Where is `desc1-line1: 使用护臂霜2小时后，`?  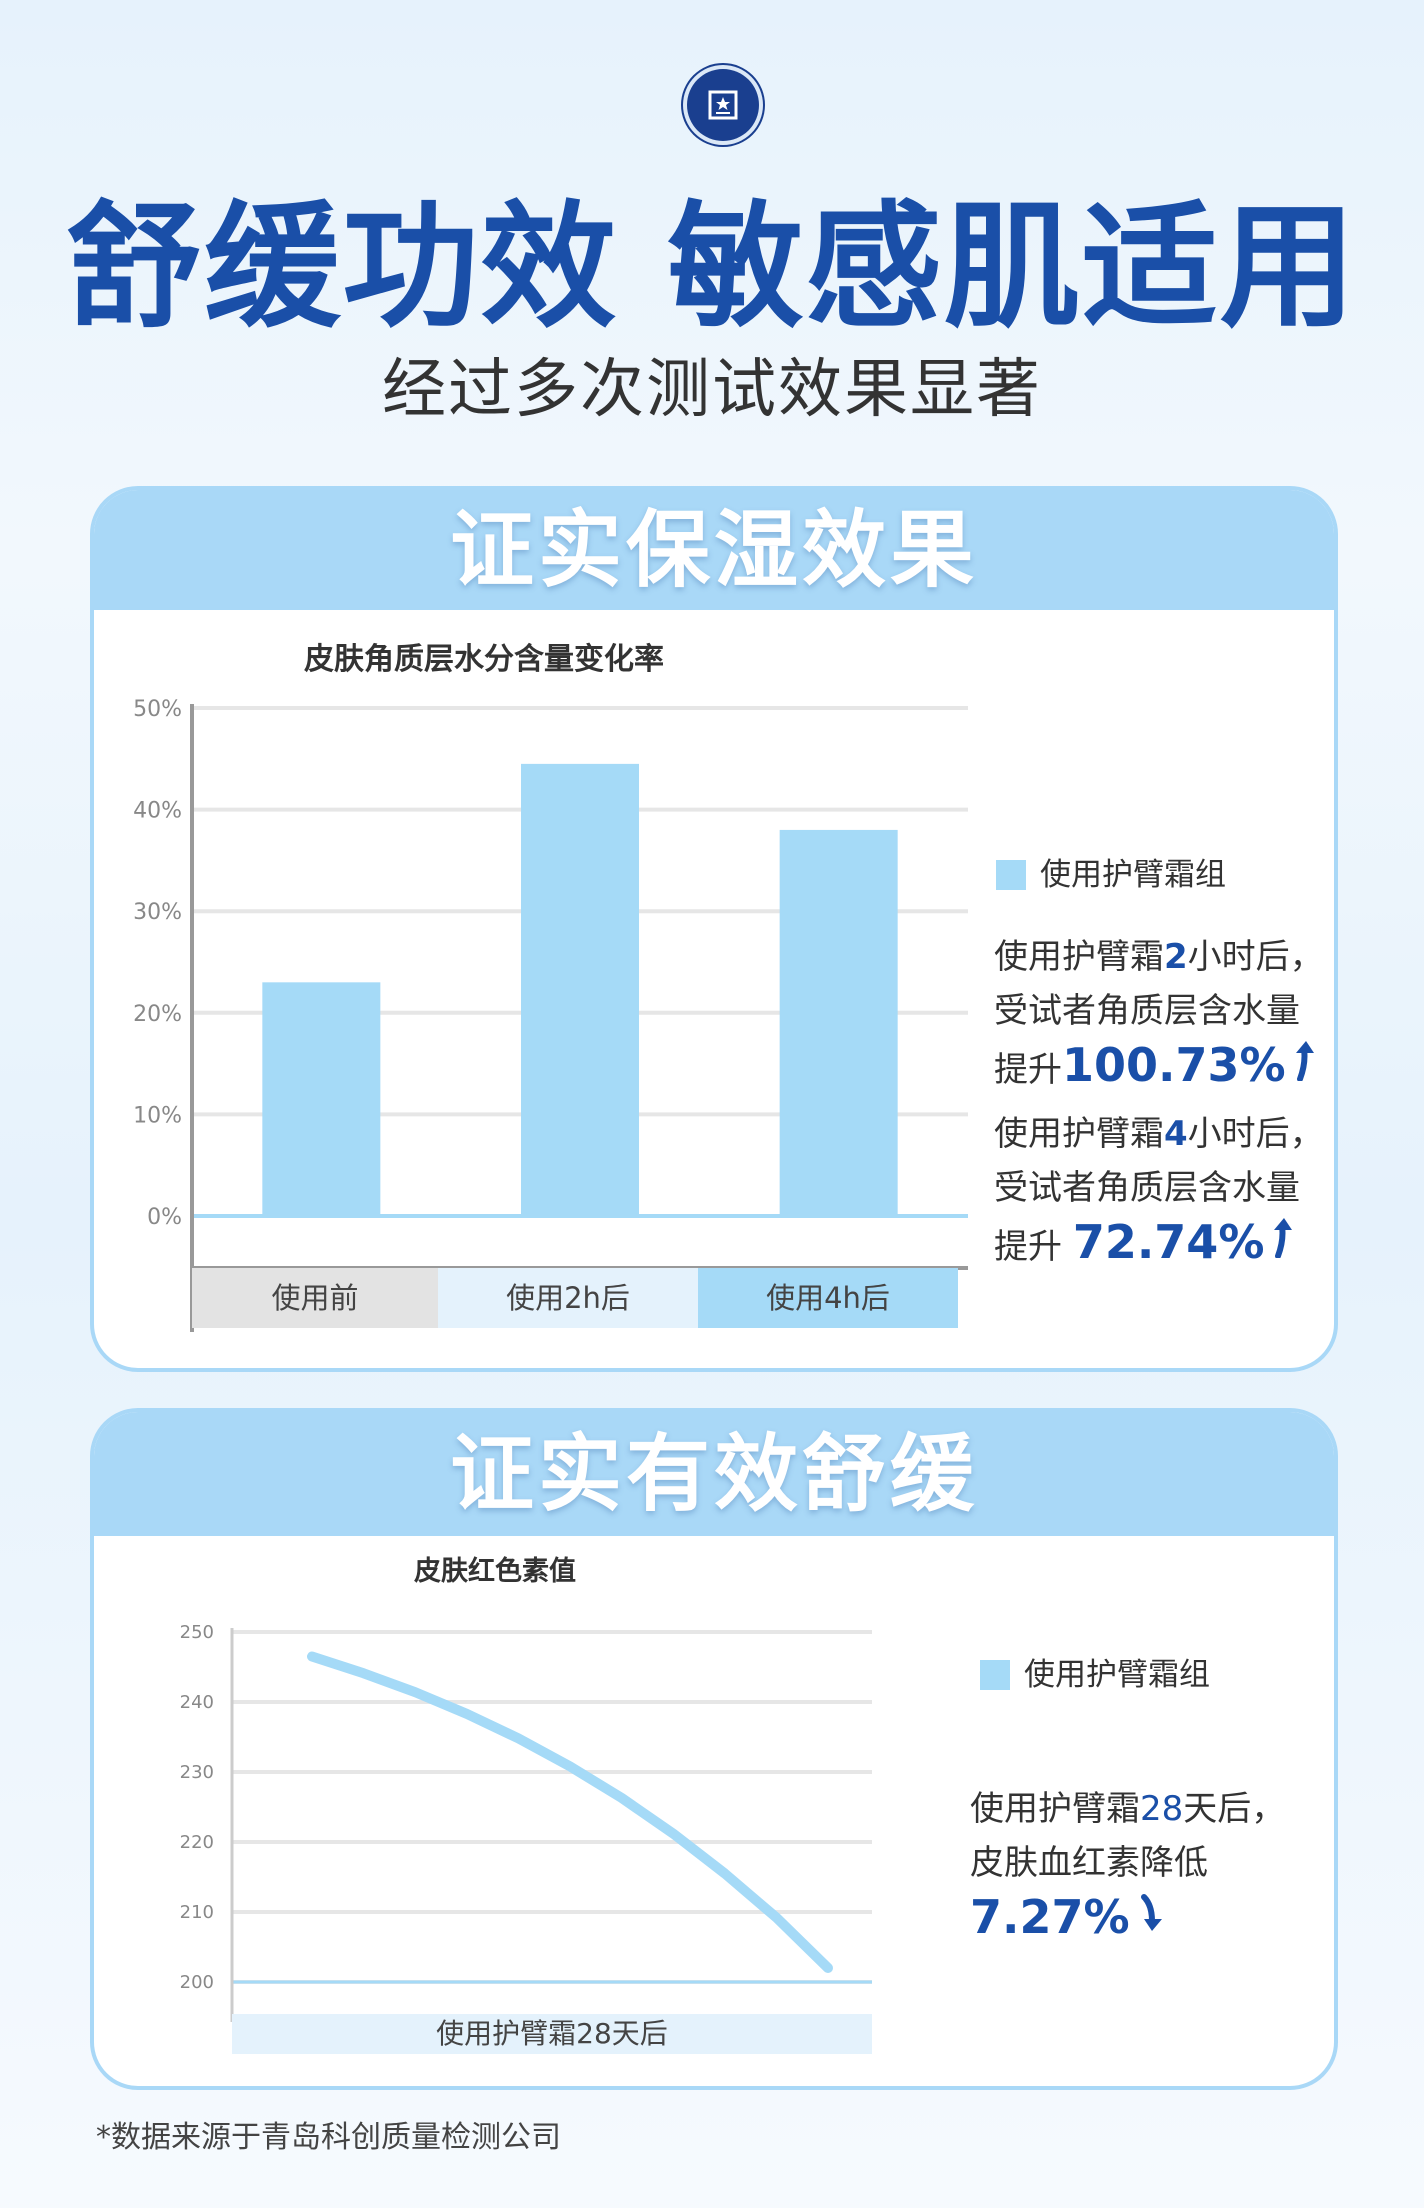 desc1-line1: 使用护臂霜2小时后， is located at coordinates (1159, 957).